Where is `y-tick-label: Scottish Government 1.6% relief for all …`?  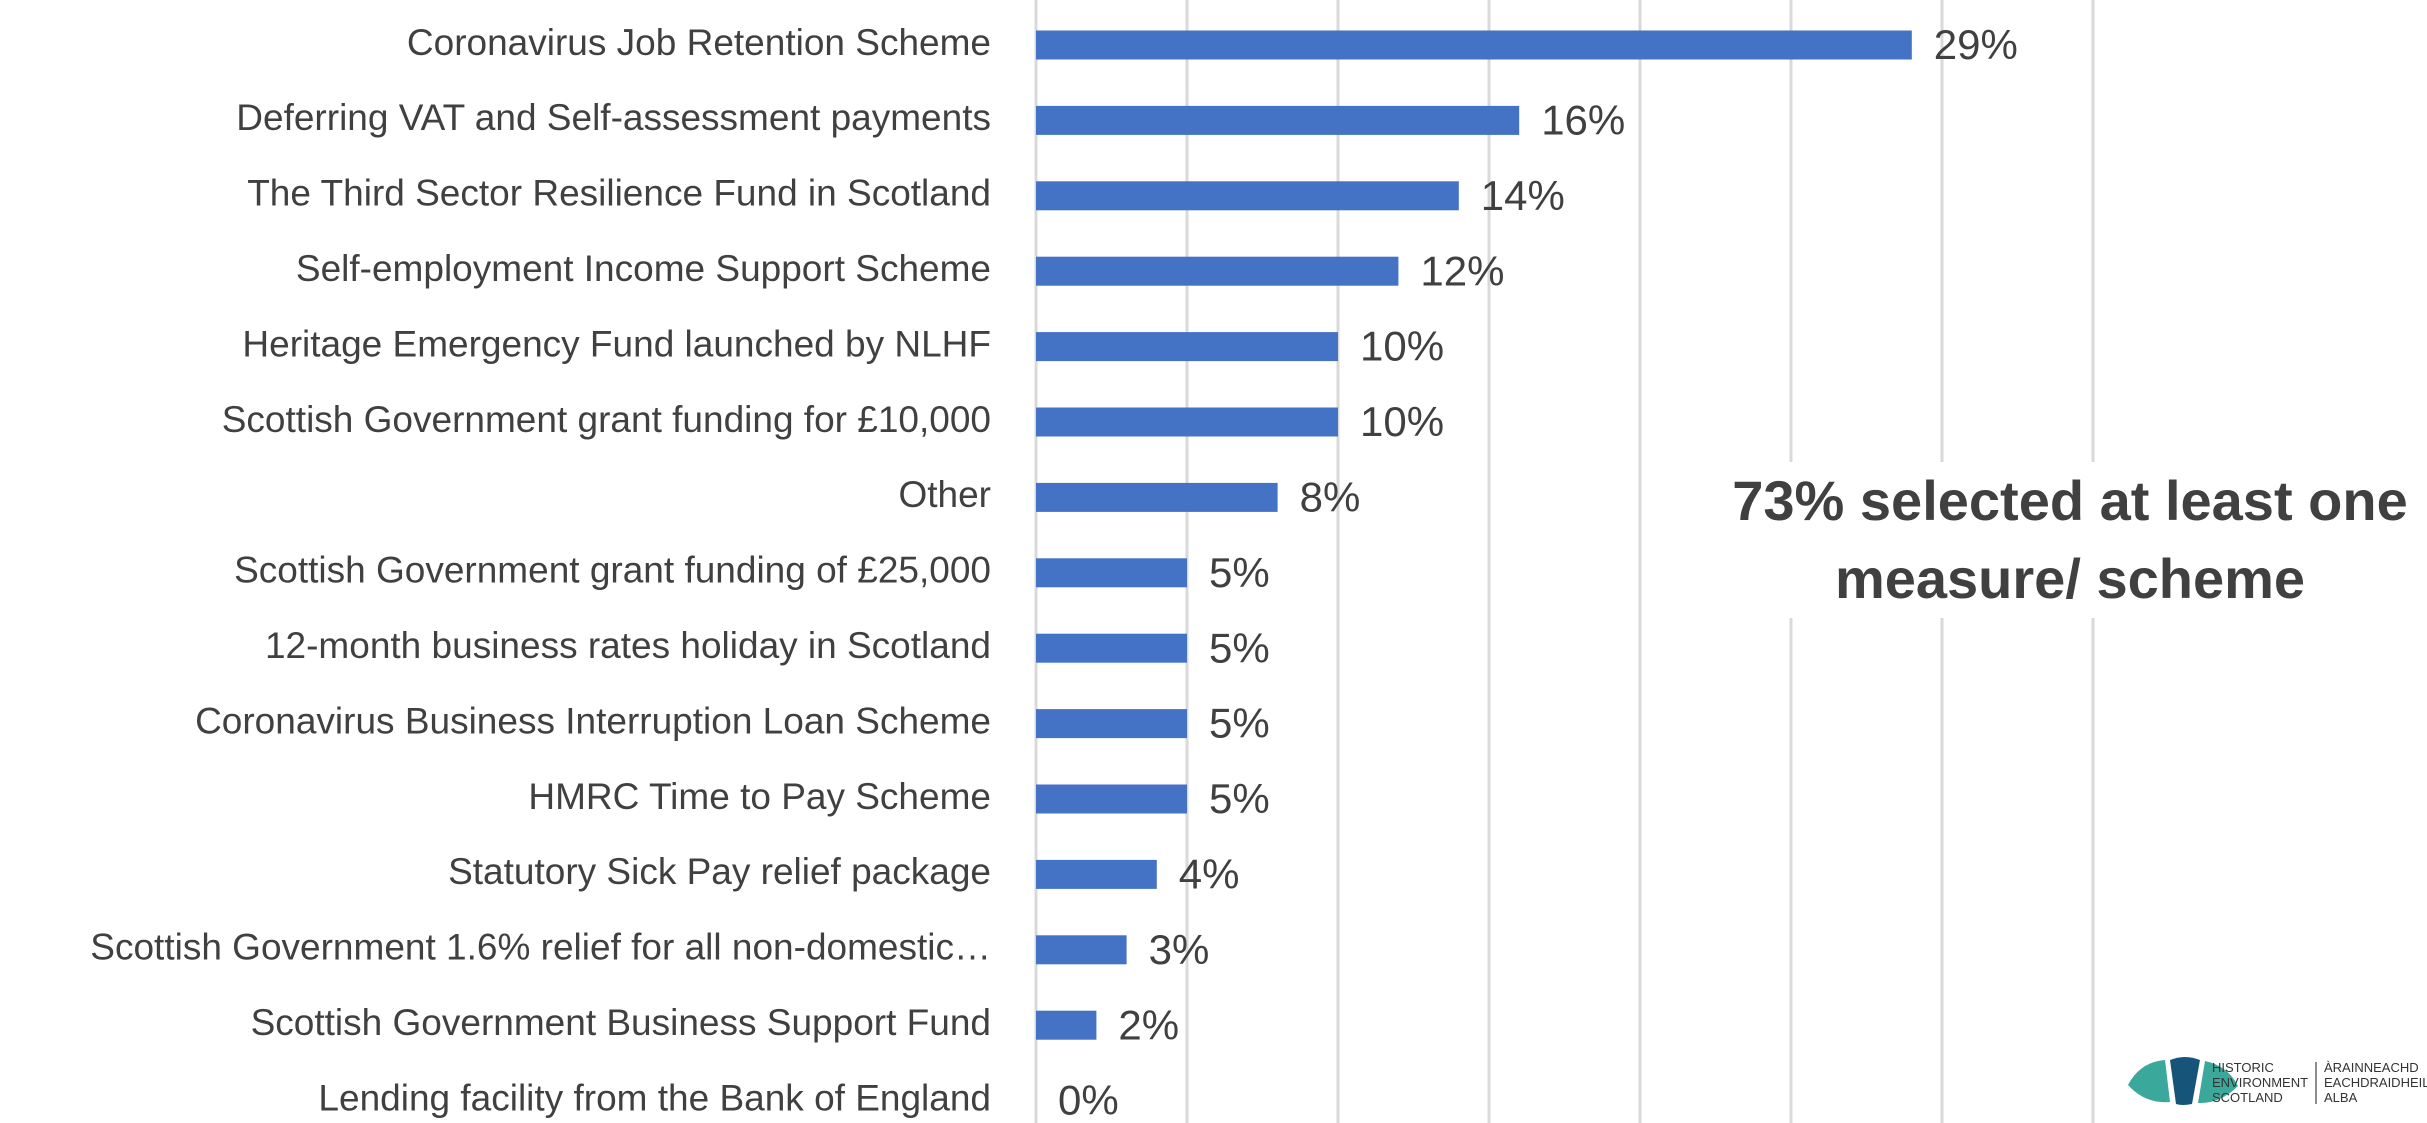
y-tick-label: Scottish Government 1.6% relief for all … is located at coordinates (540, 947).